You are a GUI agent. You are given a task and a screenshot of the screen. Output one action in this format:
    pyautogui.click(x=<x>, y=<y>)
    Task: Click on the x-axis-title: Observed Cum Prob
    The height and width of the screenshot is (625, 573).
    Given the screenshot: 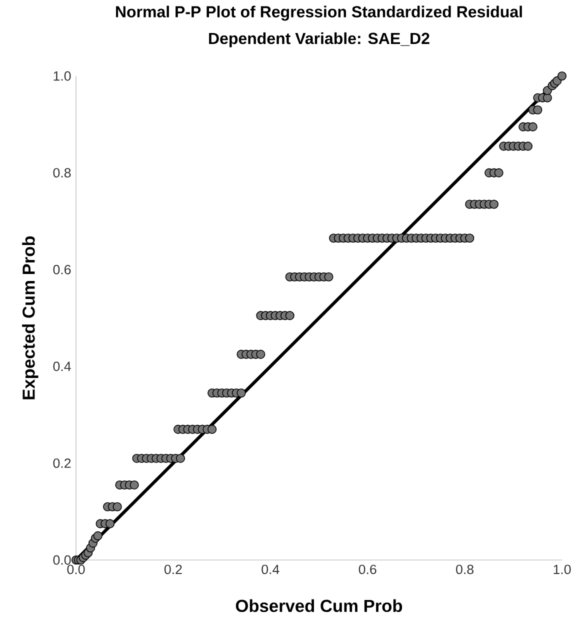 What is the action you would take?
    pyautogui.click(x=319, y=605)
    